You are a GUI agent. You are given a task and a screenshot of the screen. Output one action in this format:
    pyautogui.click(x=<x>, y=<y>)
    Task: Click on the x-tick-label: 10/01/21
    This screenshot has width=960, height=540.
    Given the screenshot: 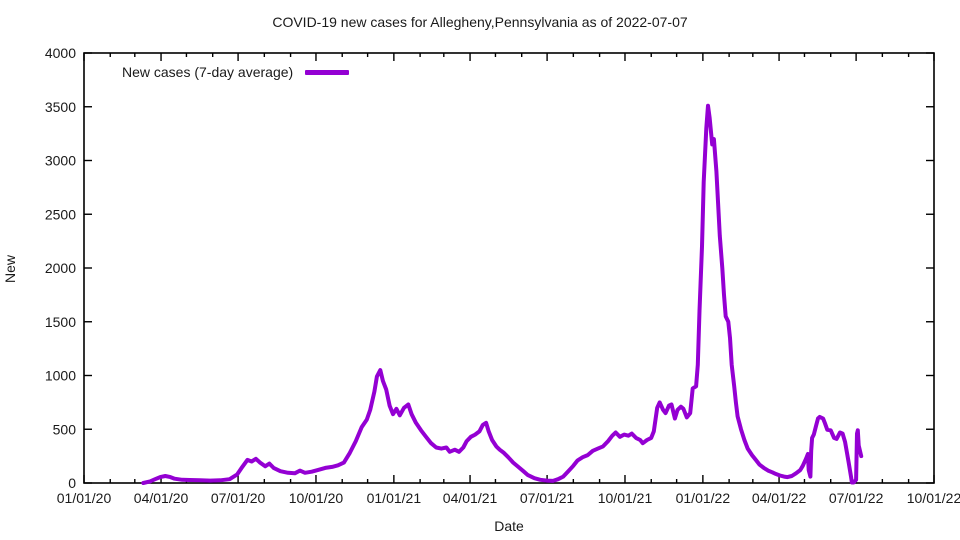 What is the action you would take?
    pyautogui.click(x=625, y=498)
    